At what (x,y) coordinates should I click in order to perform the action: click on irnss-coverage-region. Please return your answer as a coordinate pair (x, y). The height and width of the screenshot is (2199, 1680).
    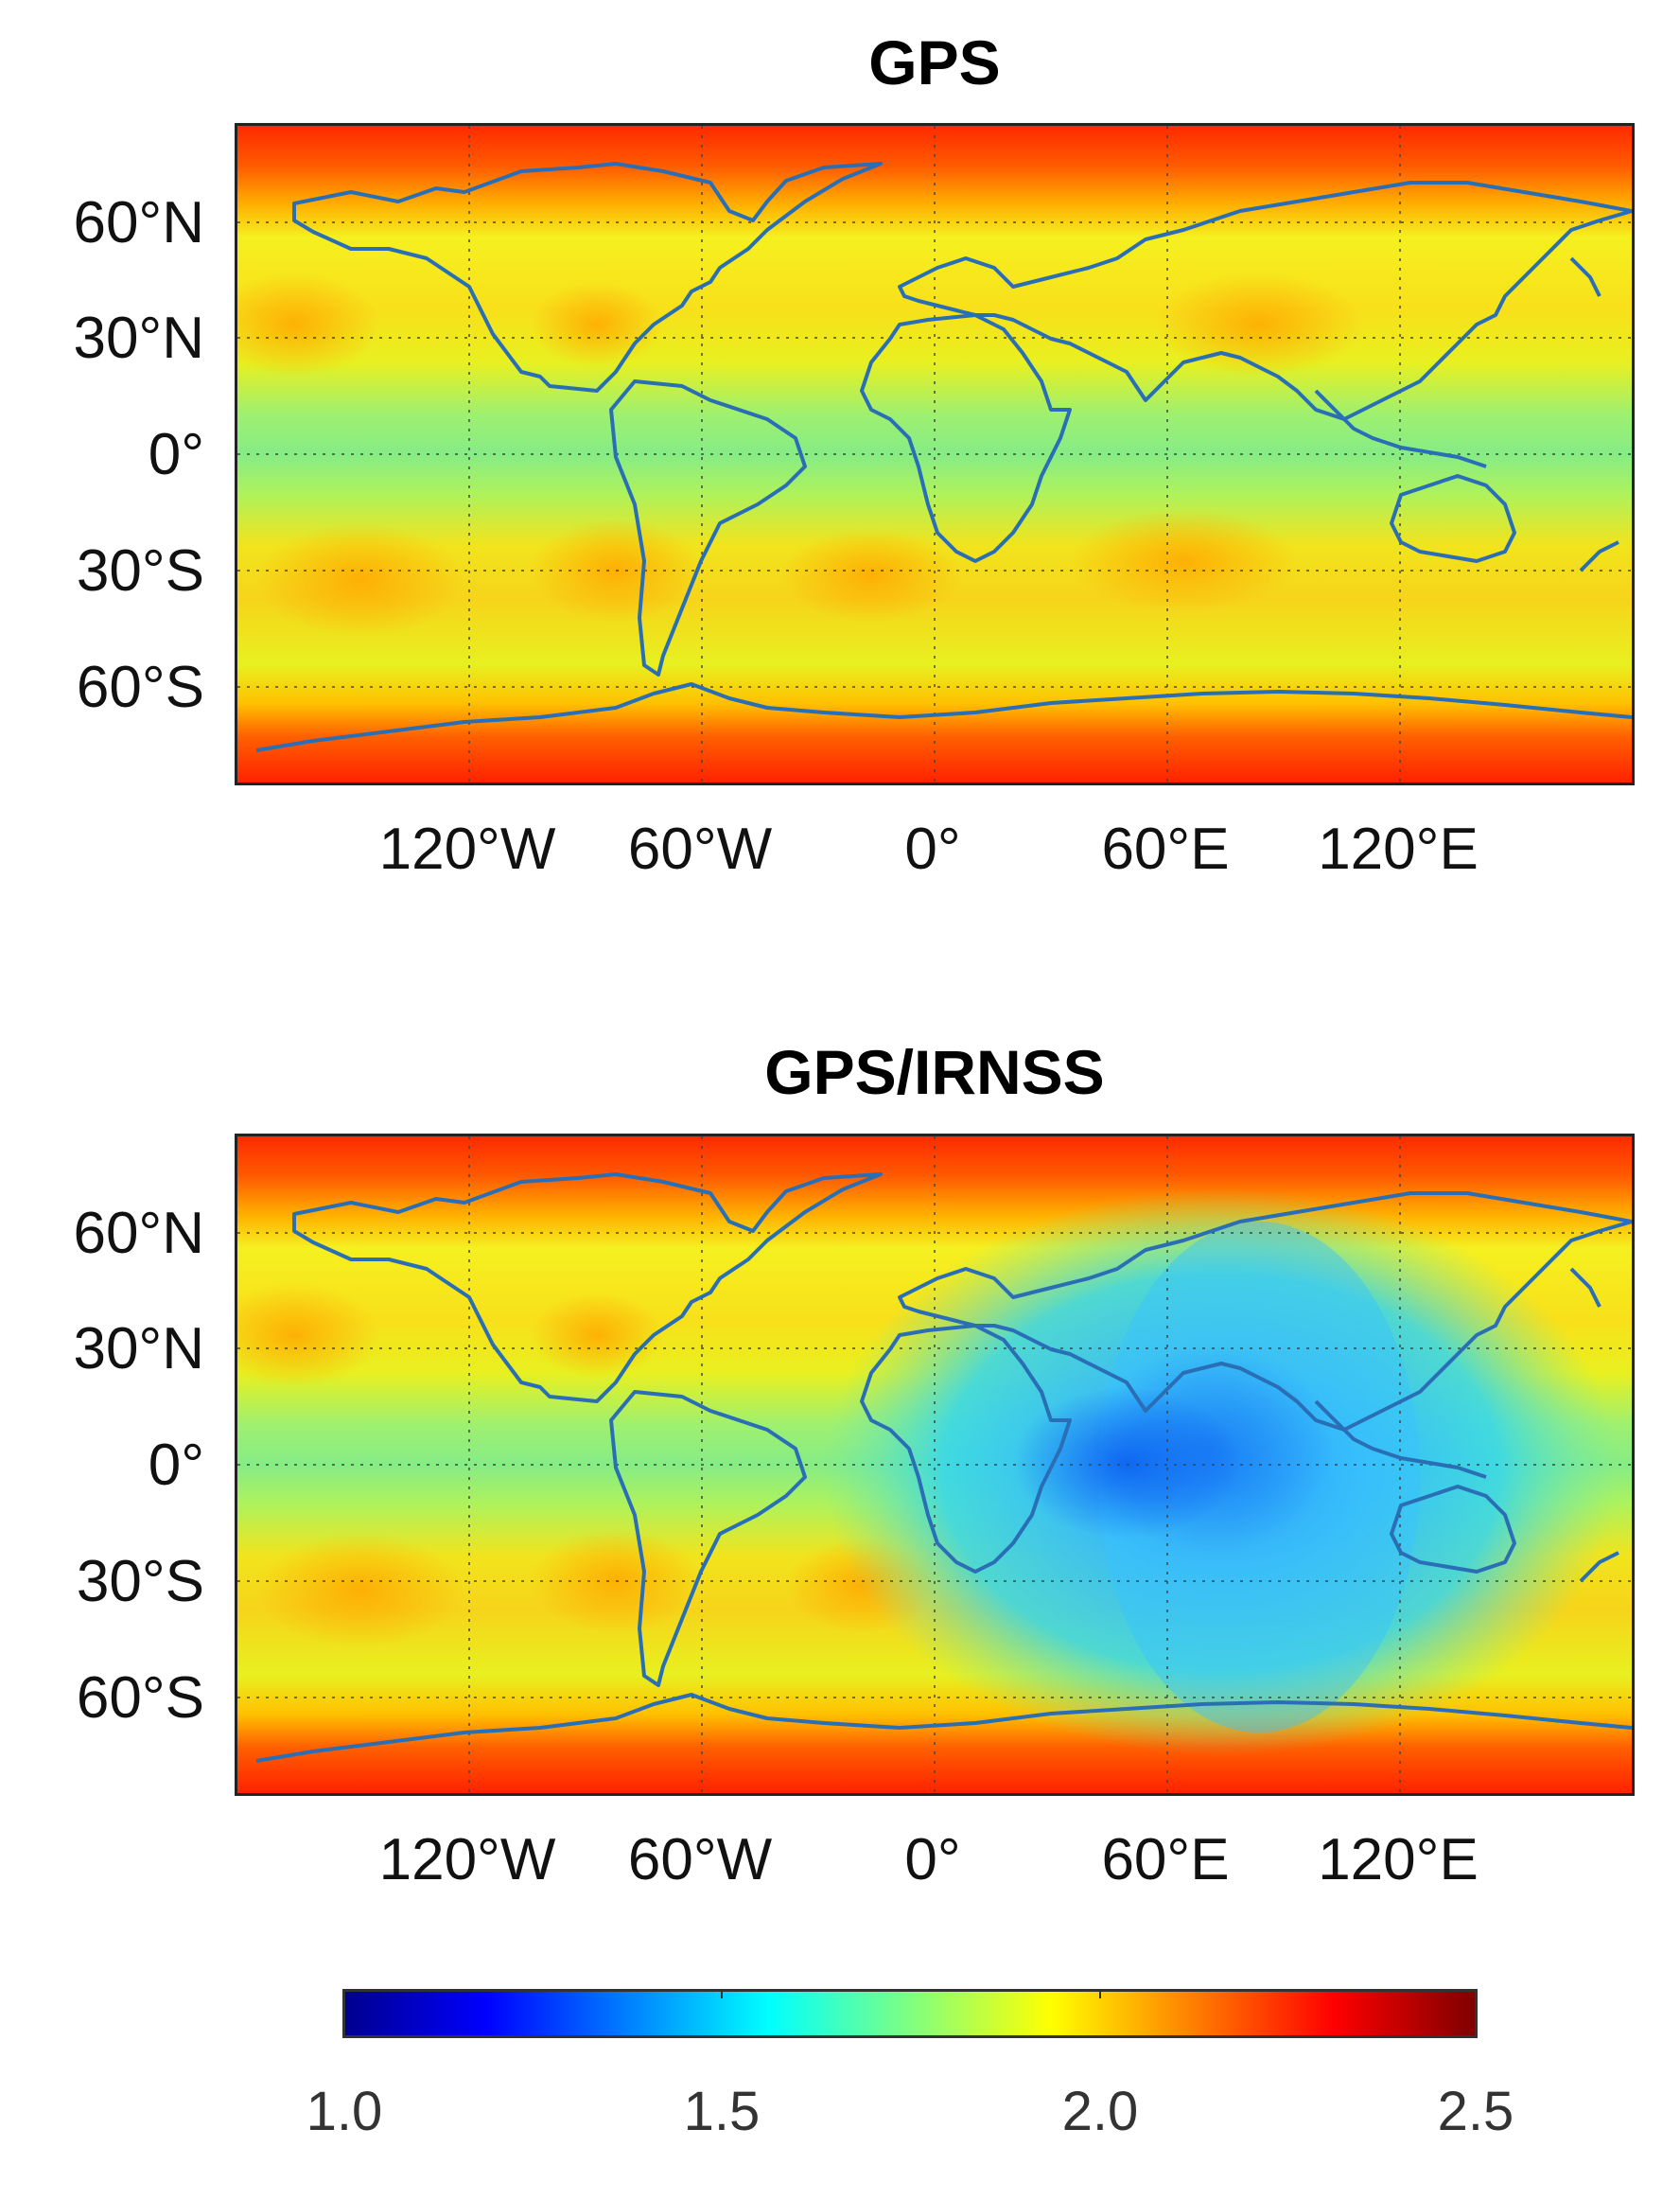
    Looking at the image, I should click on (1221, 1472).